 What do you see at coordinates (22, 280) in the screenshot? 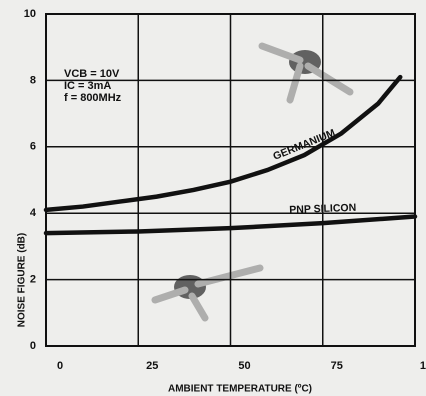
I see `y-axis-label: NOISE FIGURE (dB)` at bounding box center [22, 280].